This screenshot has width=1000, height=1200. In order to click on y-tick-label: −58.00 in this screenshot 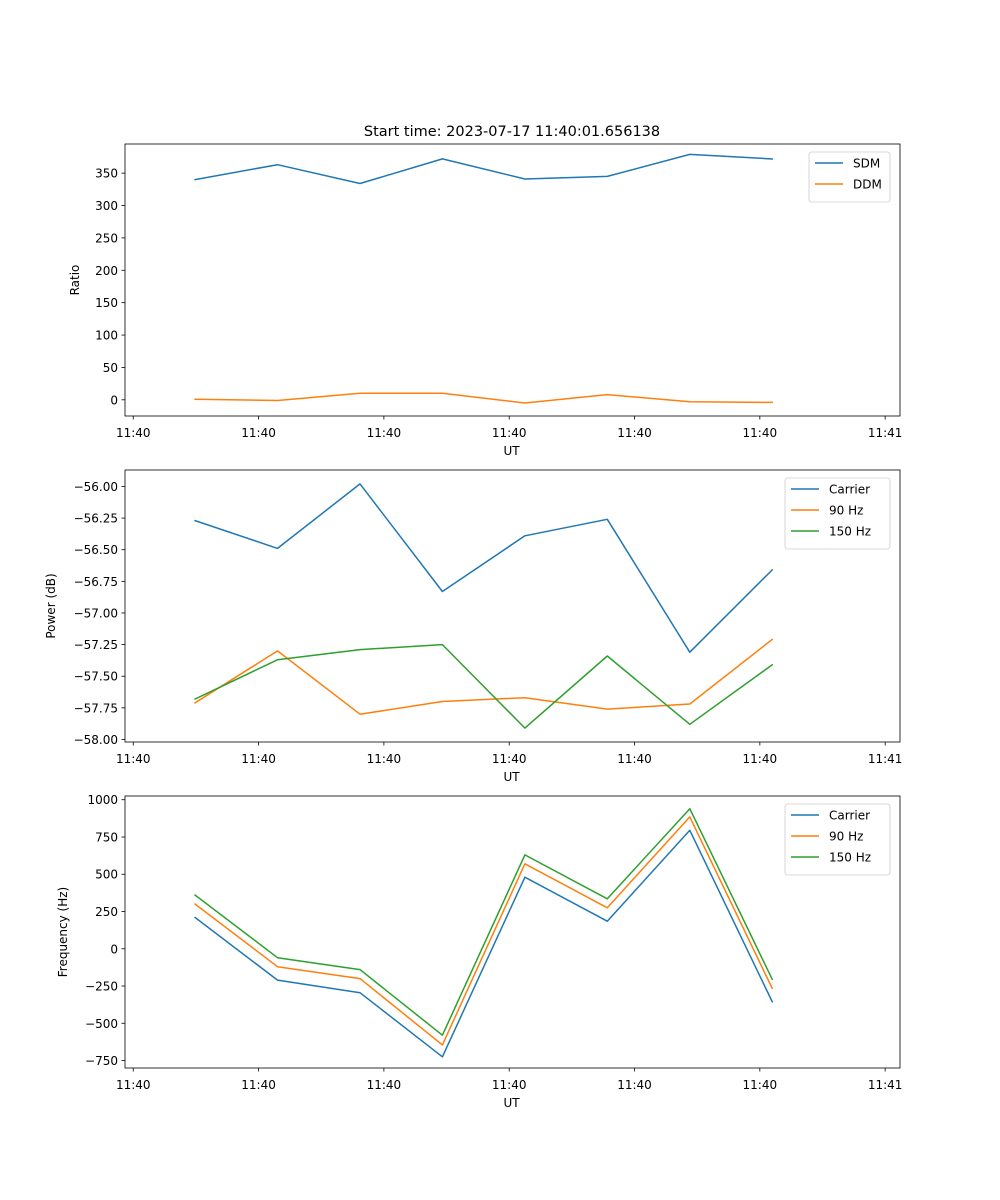, I will do `click(96, 740)`.